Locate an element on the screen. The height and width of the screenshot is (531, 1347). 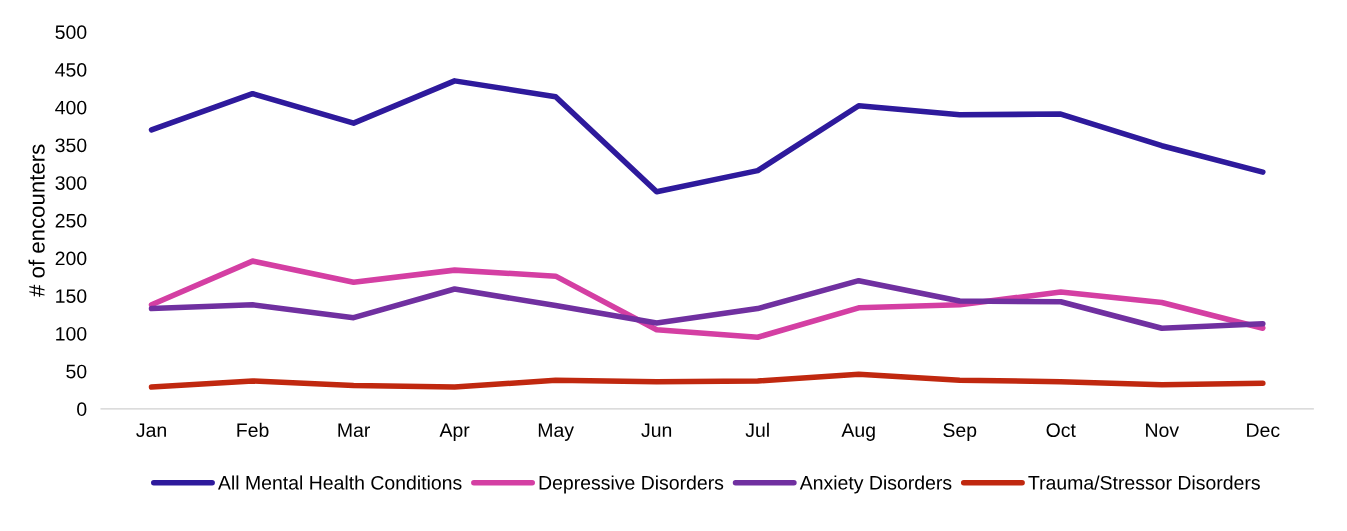
x-tick-label: Mar is located at coordinates (354, 430).